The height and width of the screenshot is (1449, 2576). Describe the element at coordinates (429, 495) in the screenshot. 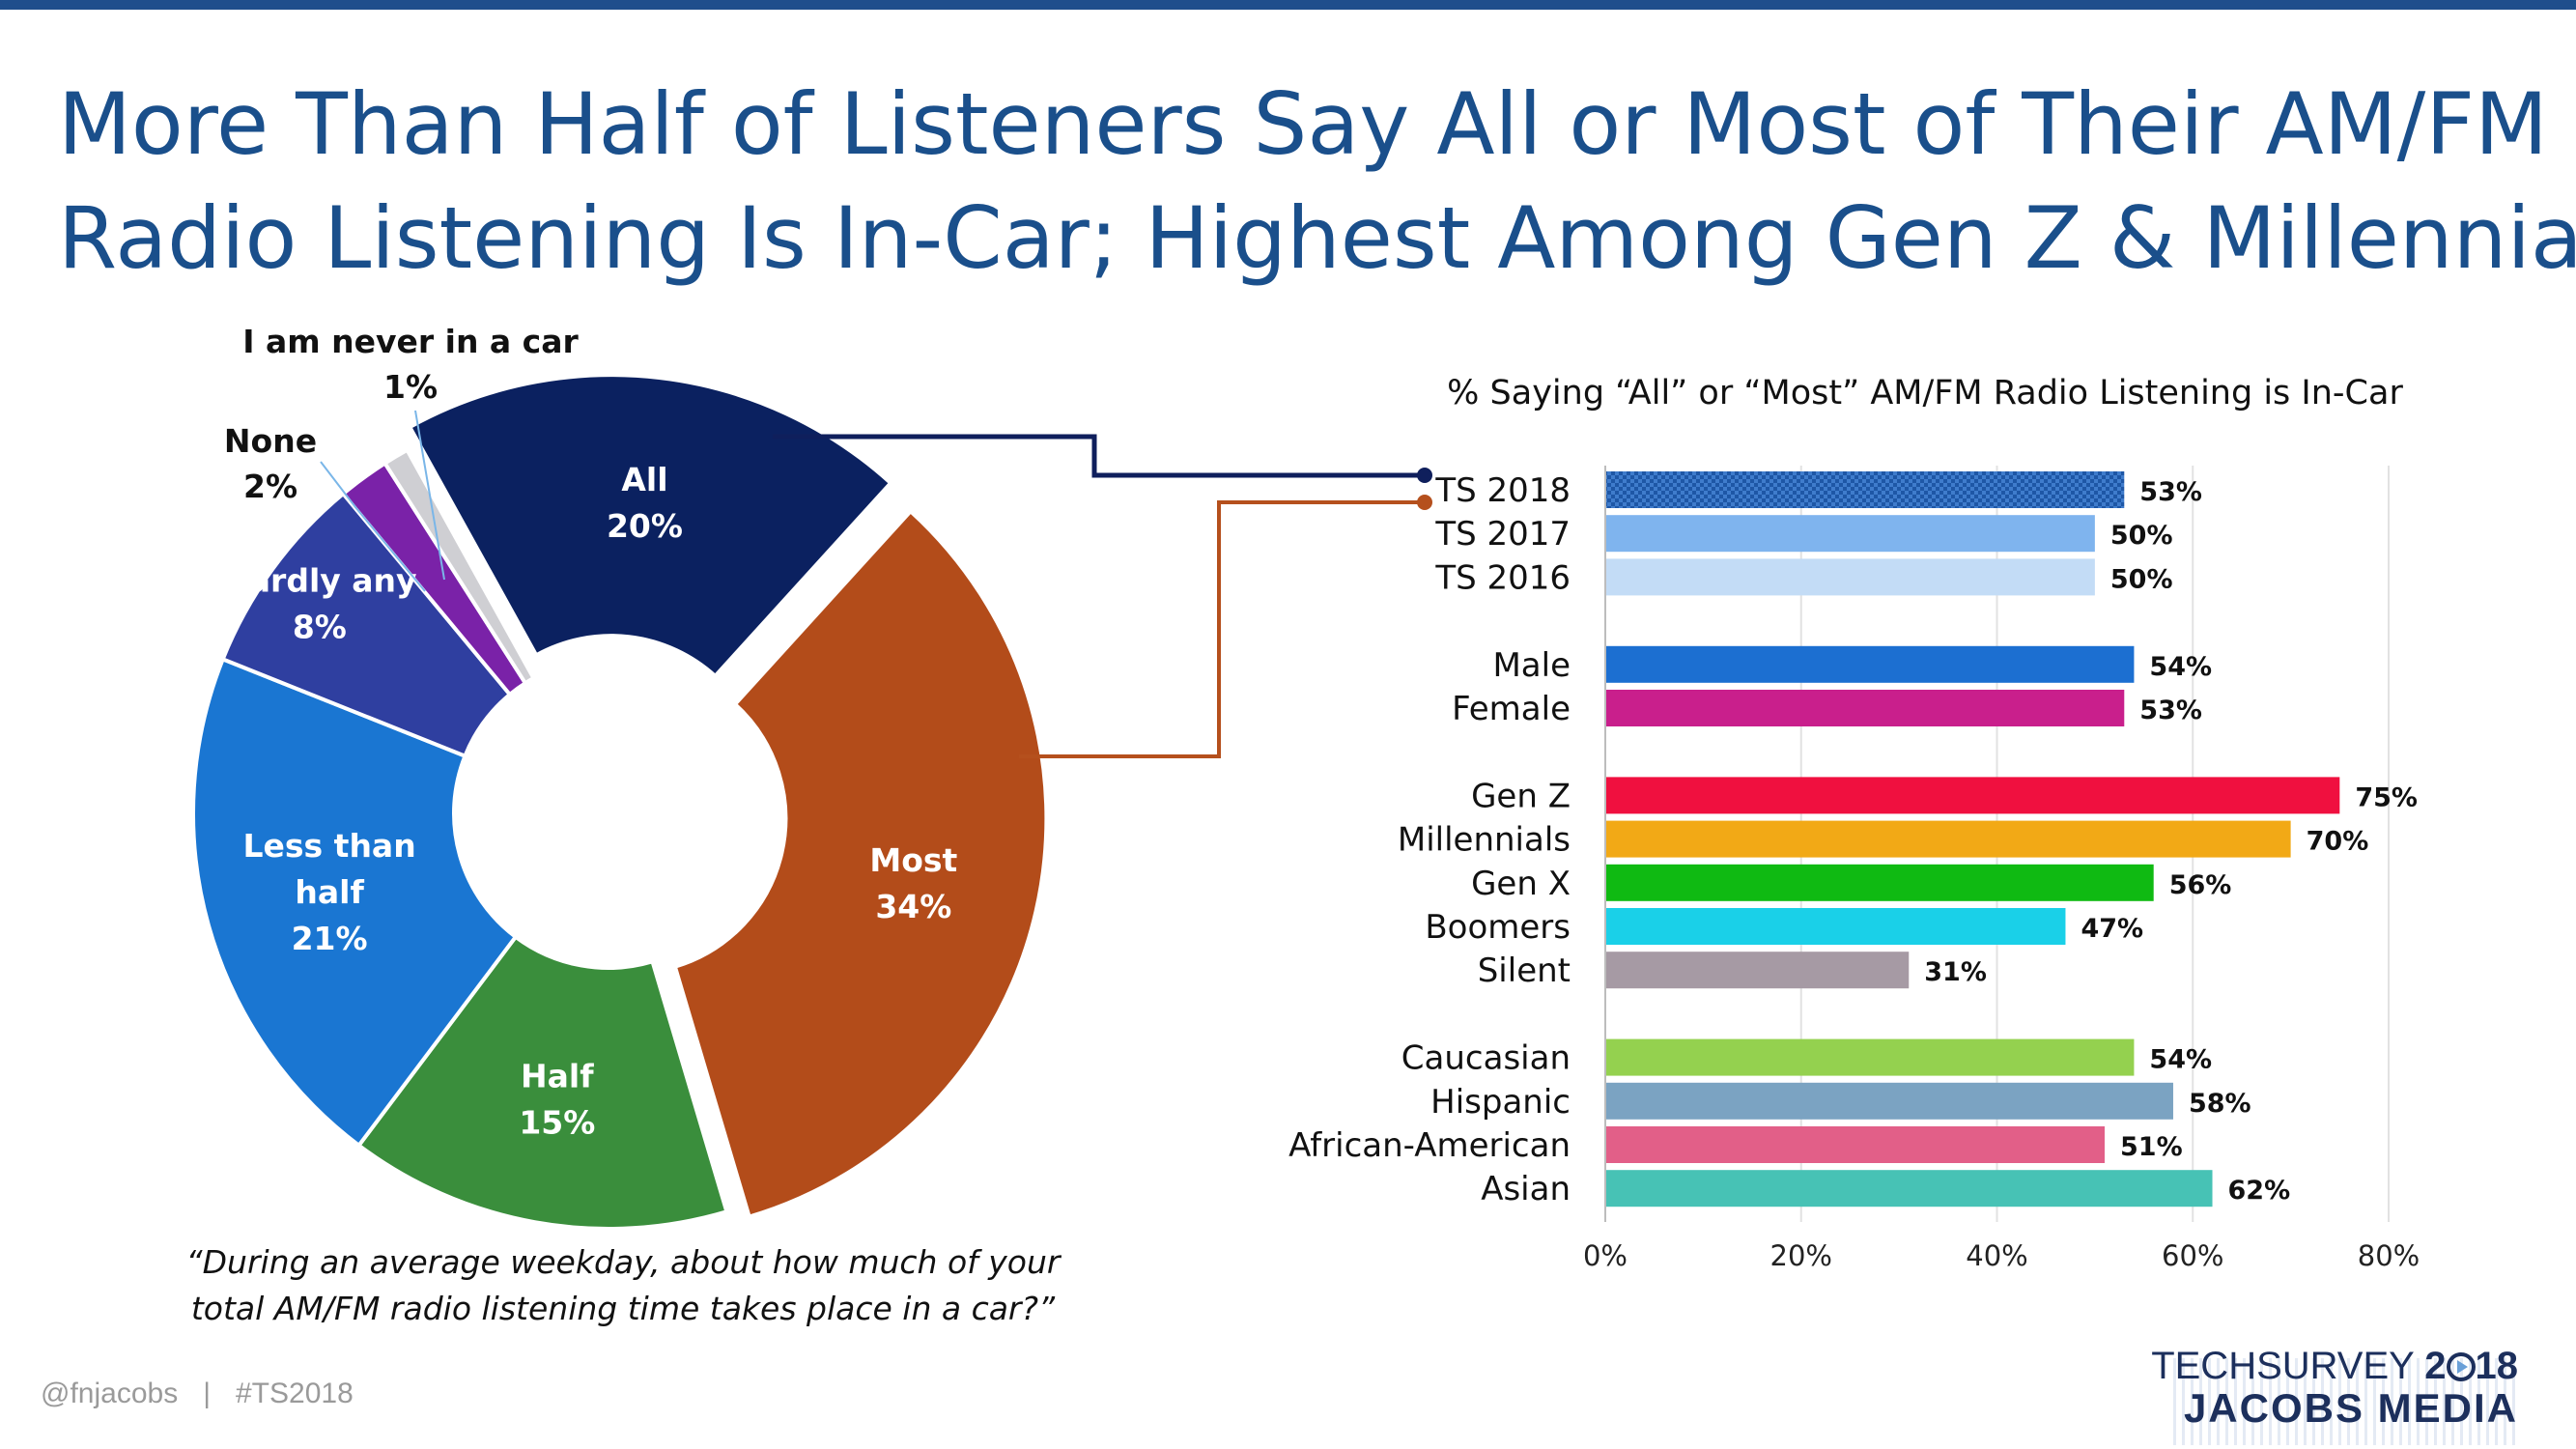

I see `leader-line-never-in-car` at that location.